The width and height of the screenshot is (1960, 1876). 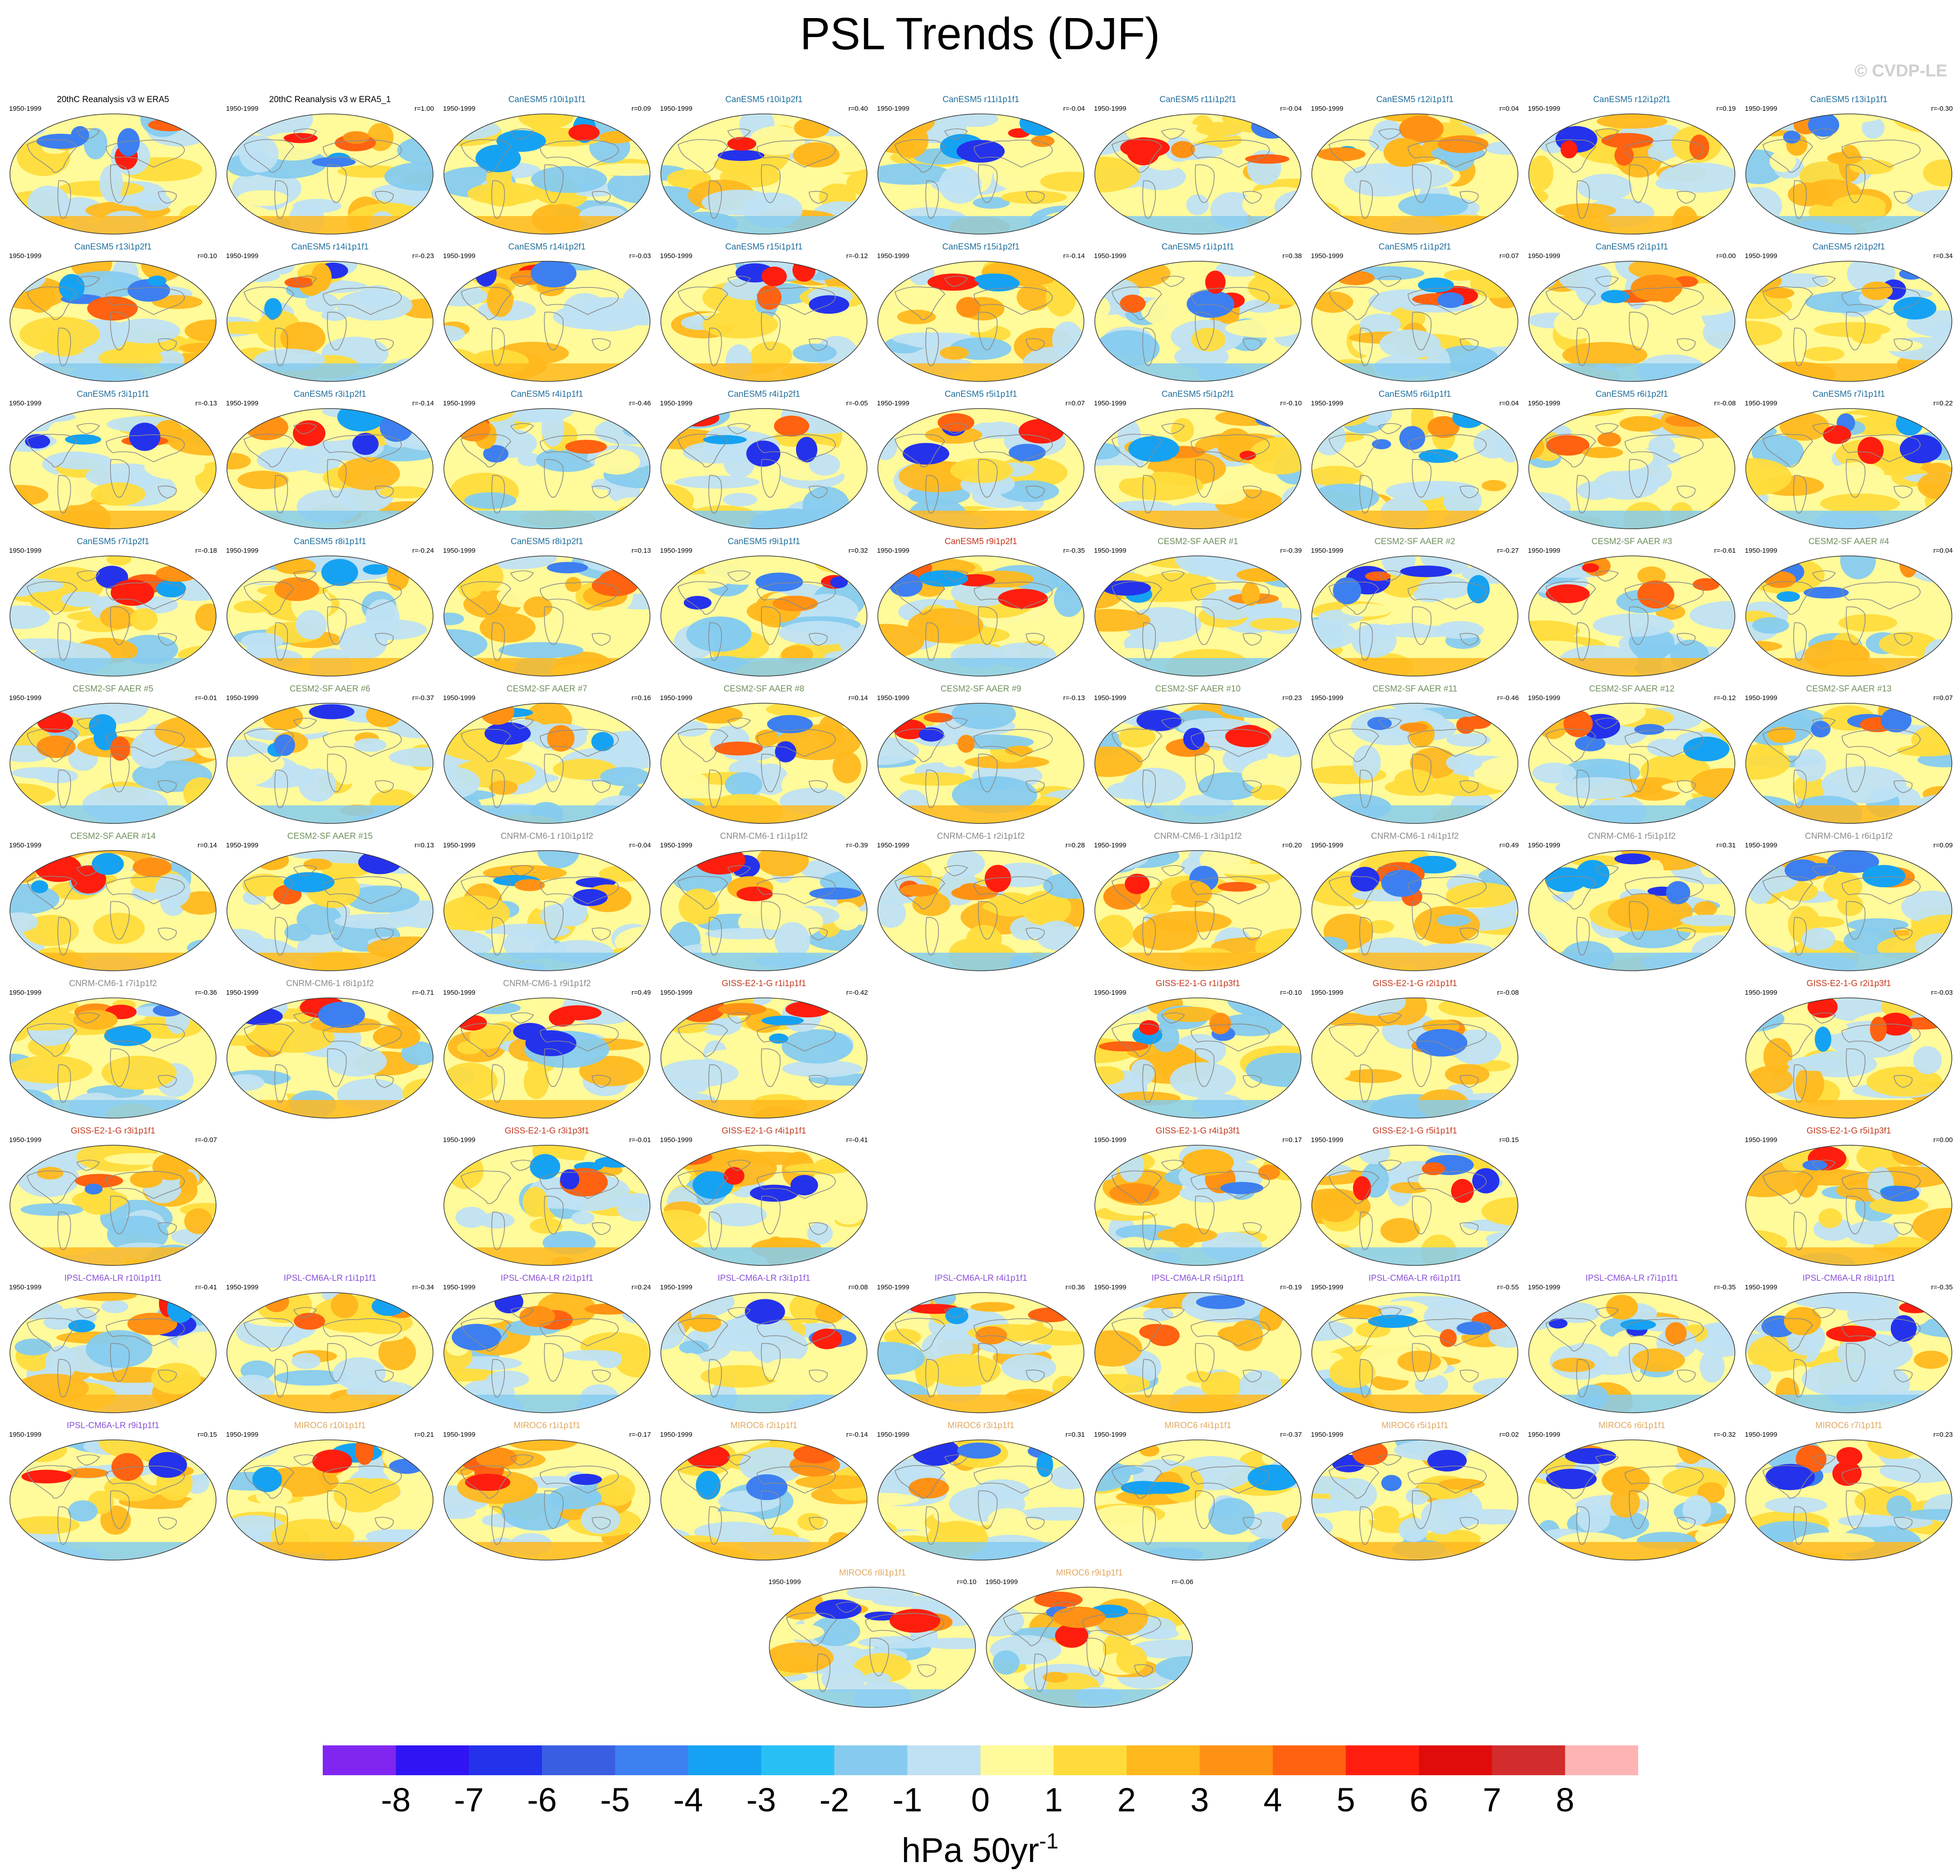 What do you see at coordinates (1848, 247) in the screenshot?
I see `panel-title: CanESM5 r2i1p2f1` at bounding box center [1848, 247].